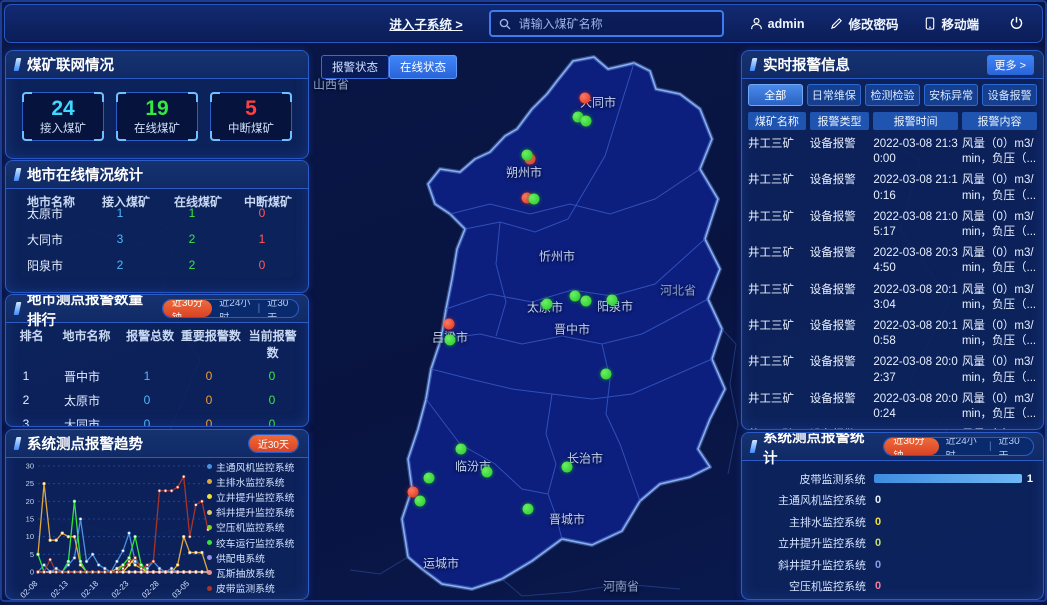  Describe the element at coordinates (423, 67) in the screenshot. I see `online-status-button: 在线状态` at that location.